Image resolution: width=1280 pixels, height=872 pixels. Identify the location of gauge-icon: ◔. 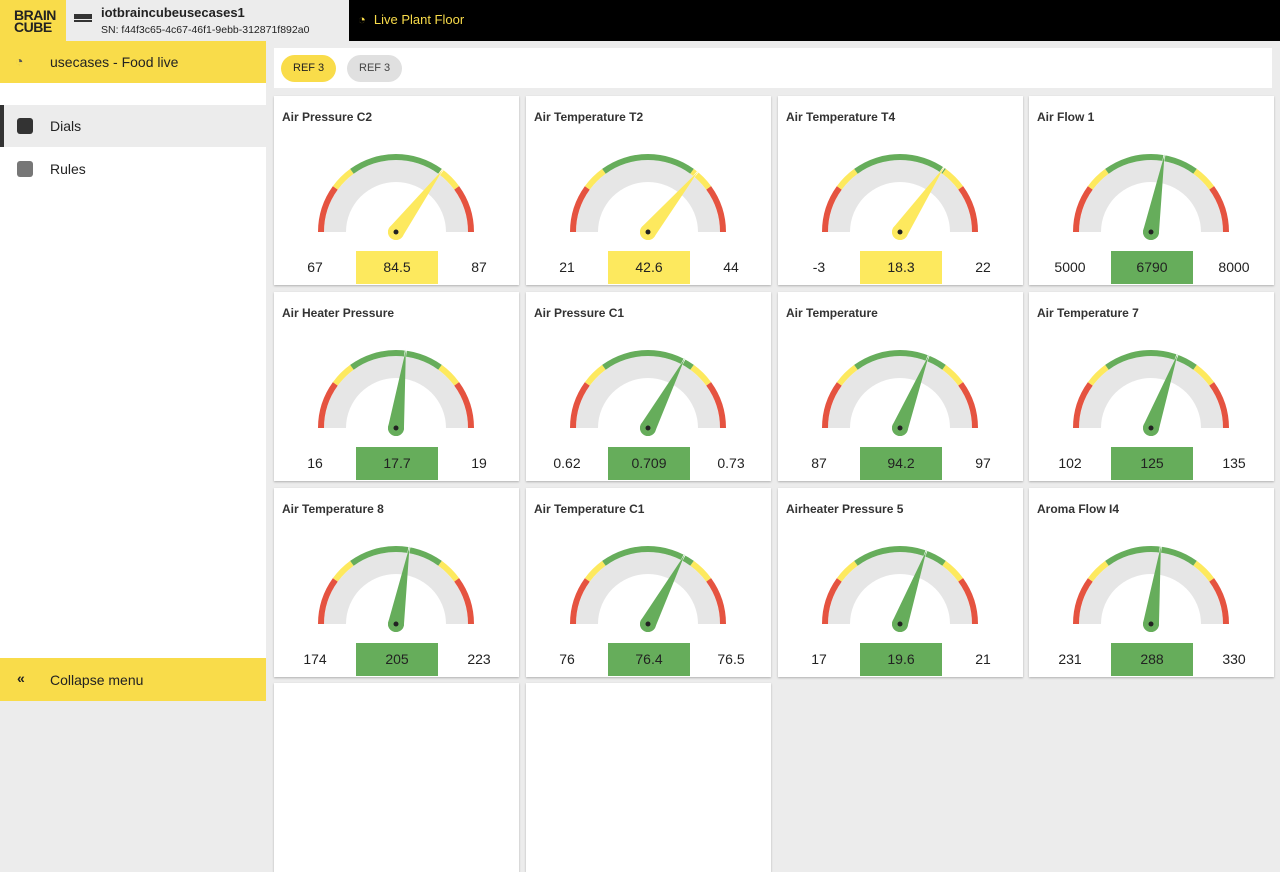
(19, 61).